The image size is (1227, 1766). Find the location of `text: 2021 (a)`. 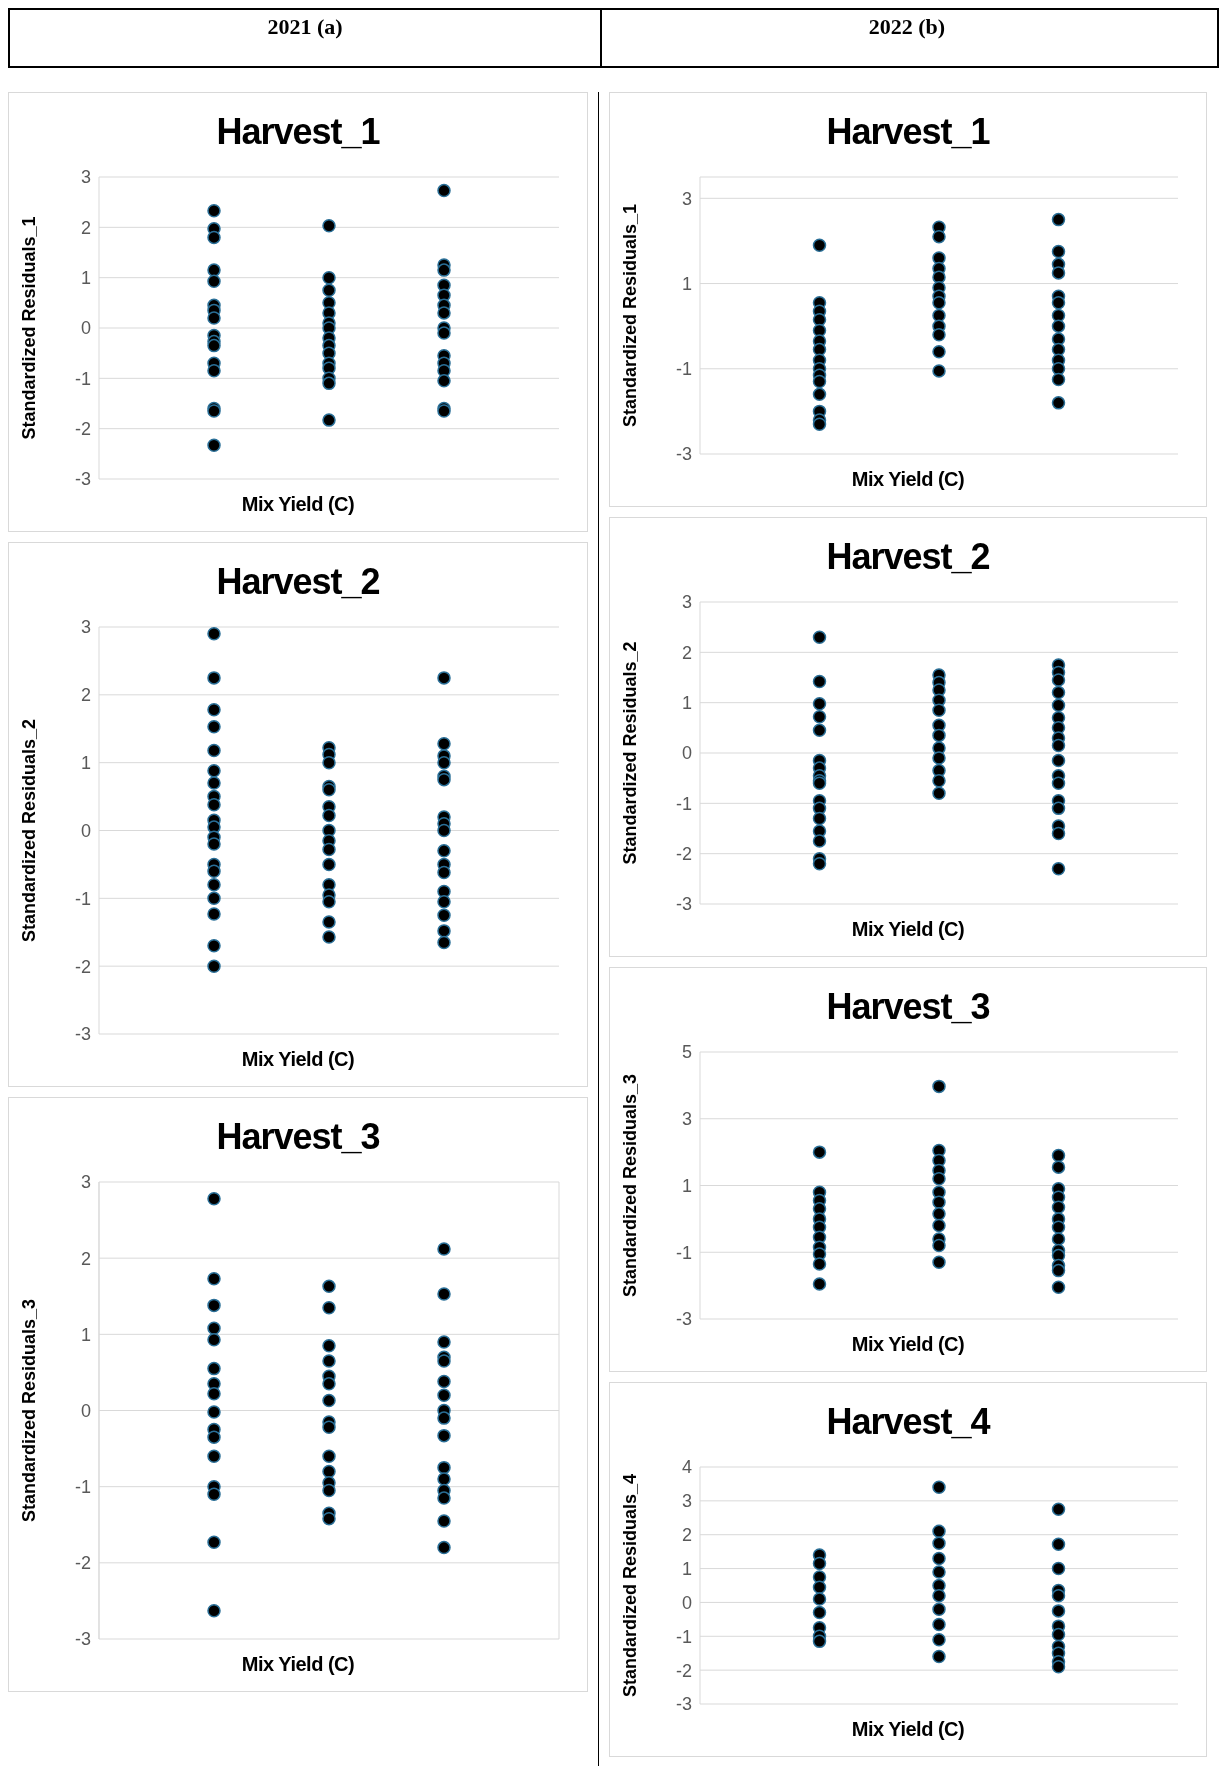

text: 2021 (a) is located at coordinates (305, 26).